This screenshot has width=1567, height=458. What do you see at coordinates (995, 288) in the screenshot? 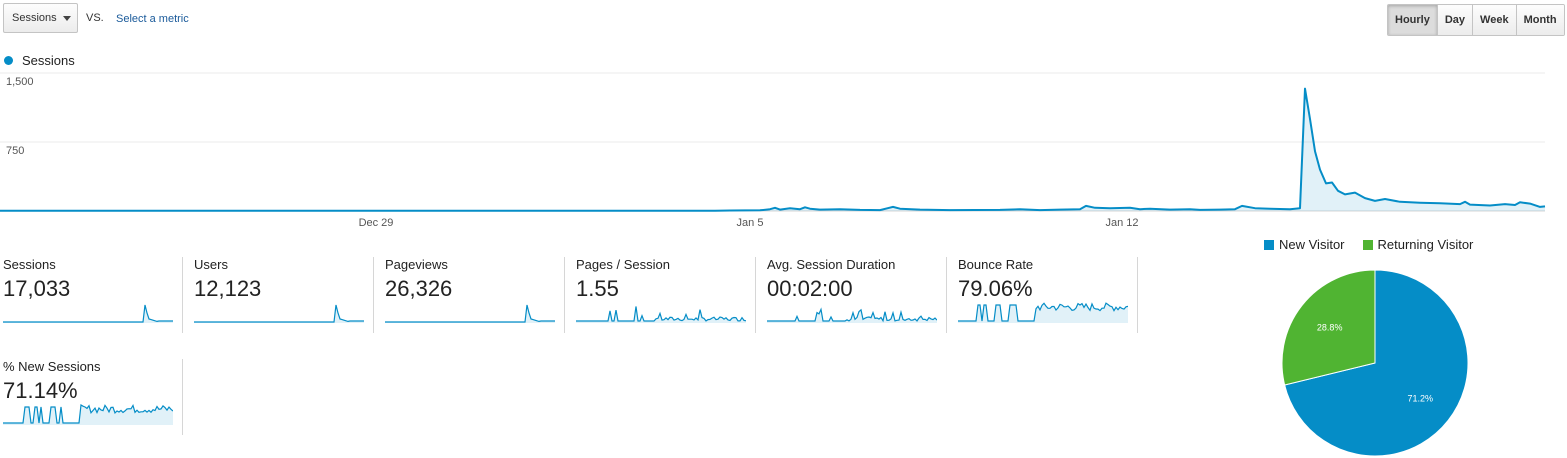
I see `scorecard-value: 79.06%` at bounding box center [995, 288].